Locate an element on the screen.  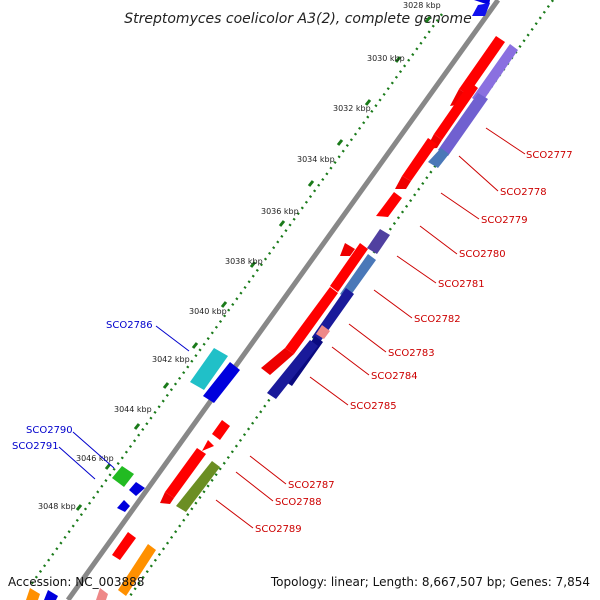
tick-label: 3028 kbp is located at coordinates (422, 5).